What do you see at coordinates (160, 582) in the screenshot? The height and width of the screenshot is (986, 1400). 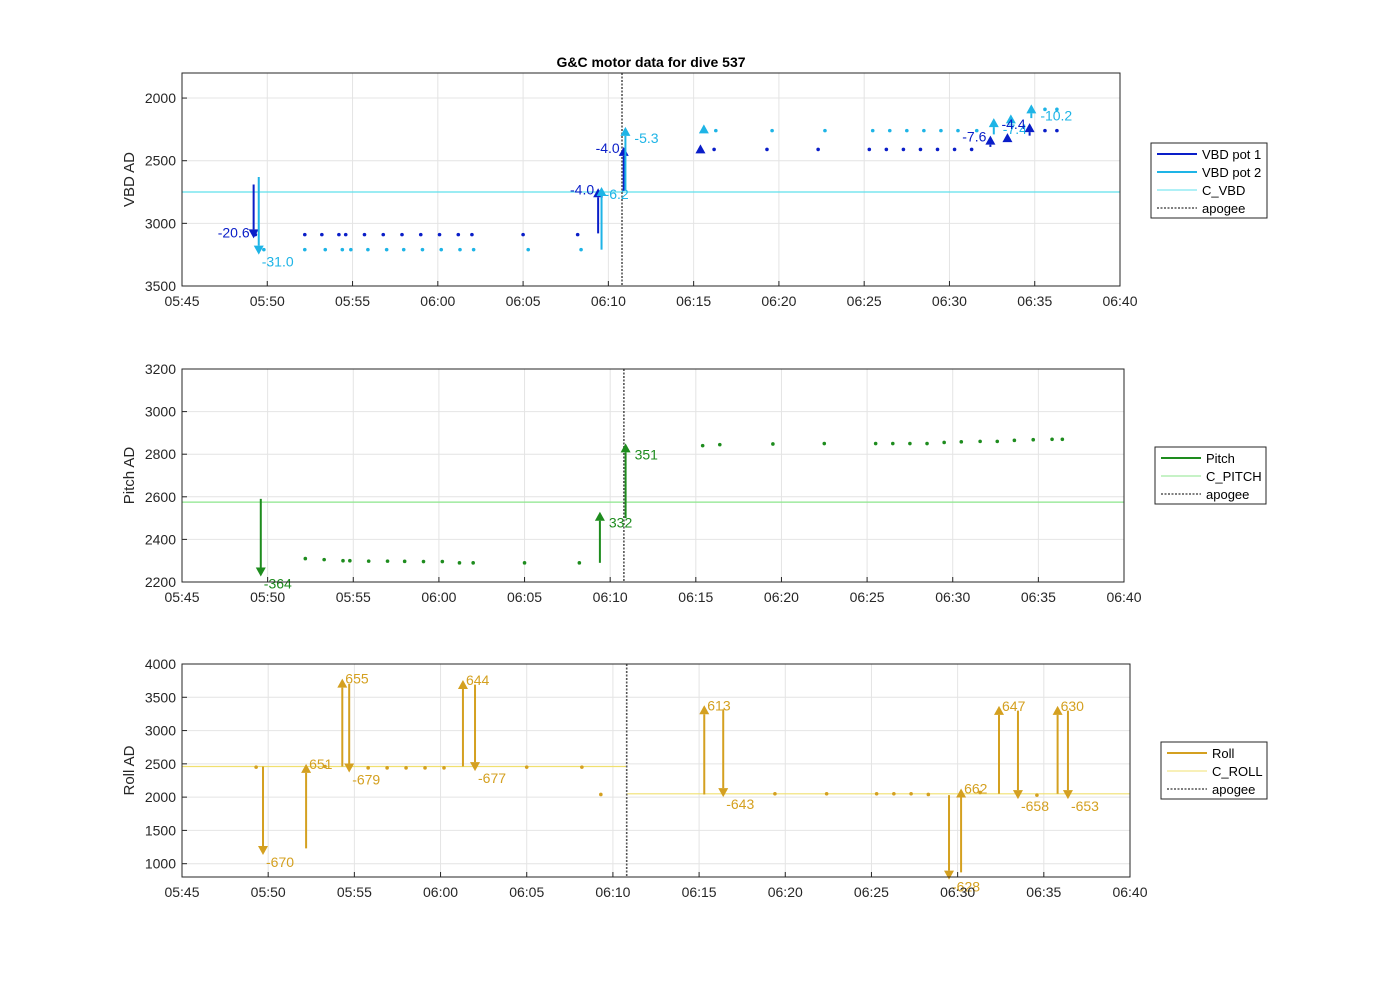 I see `y-tick-label: 2200` at bounding box center [160, 582].